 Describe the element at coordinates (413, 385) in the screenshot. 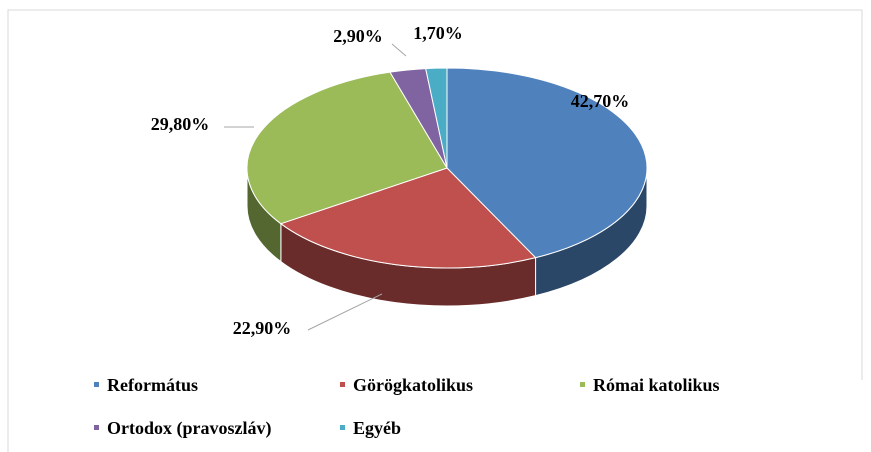

I see `legend-label: Görögkatolikus` at that location.